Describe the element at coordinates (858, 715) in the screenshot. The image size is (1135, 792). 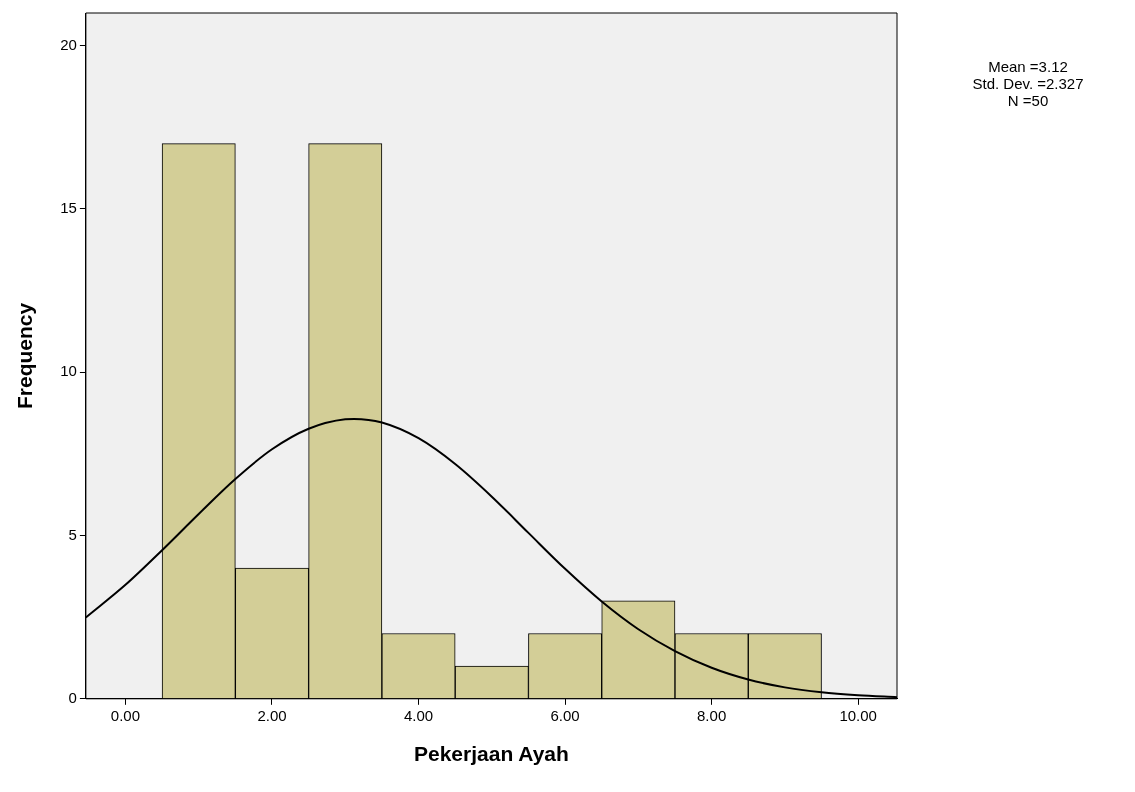
I see `x-tick-label: 10.00` at that location.